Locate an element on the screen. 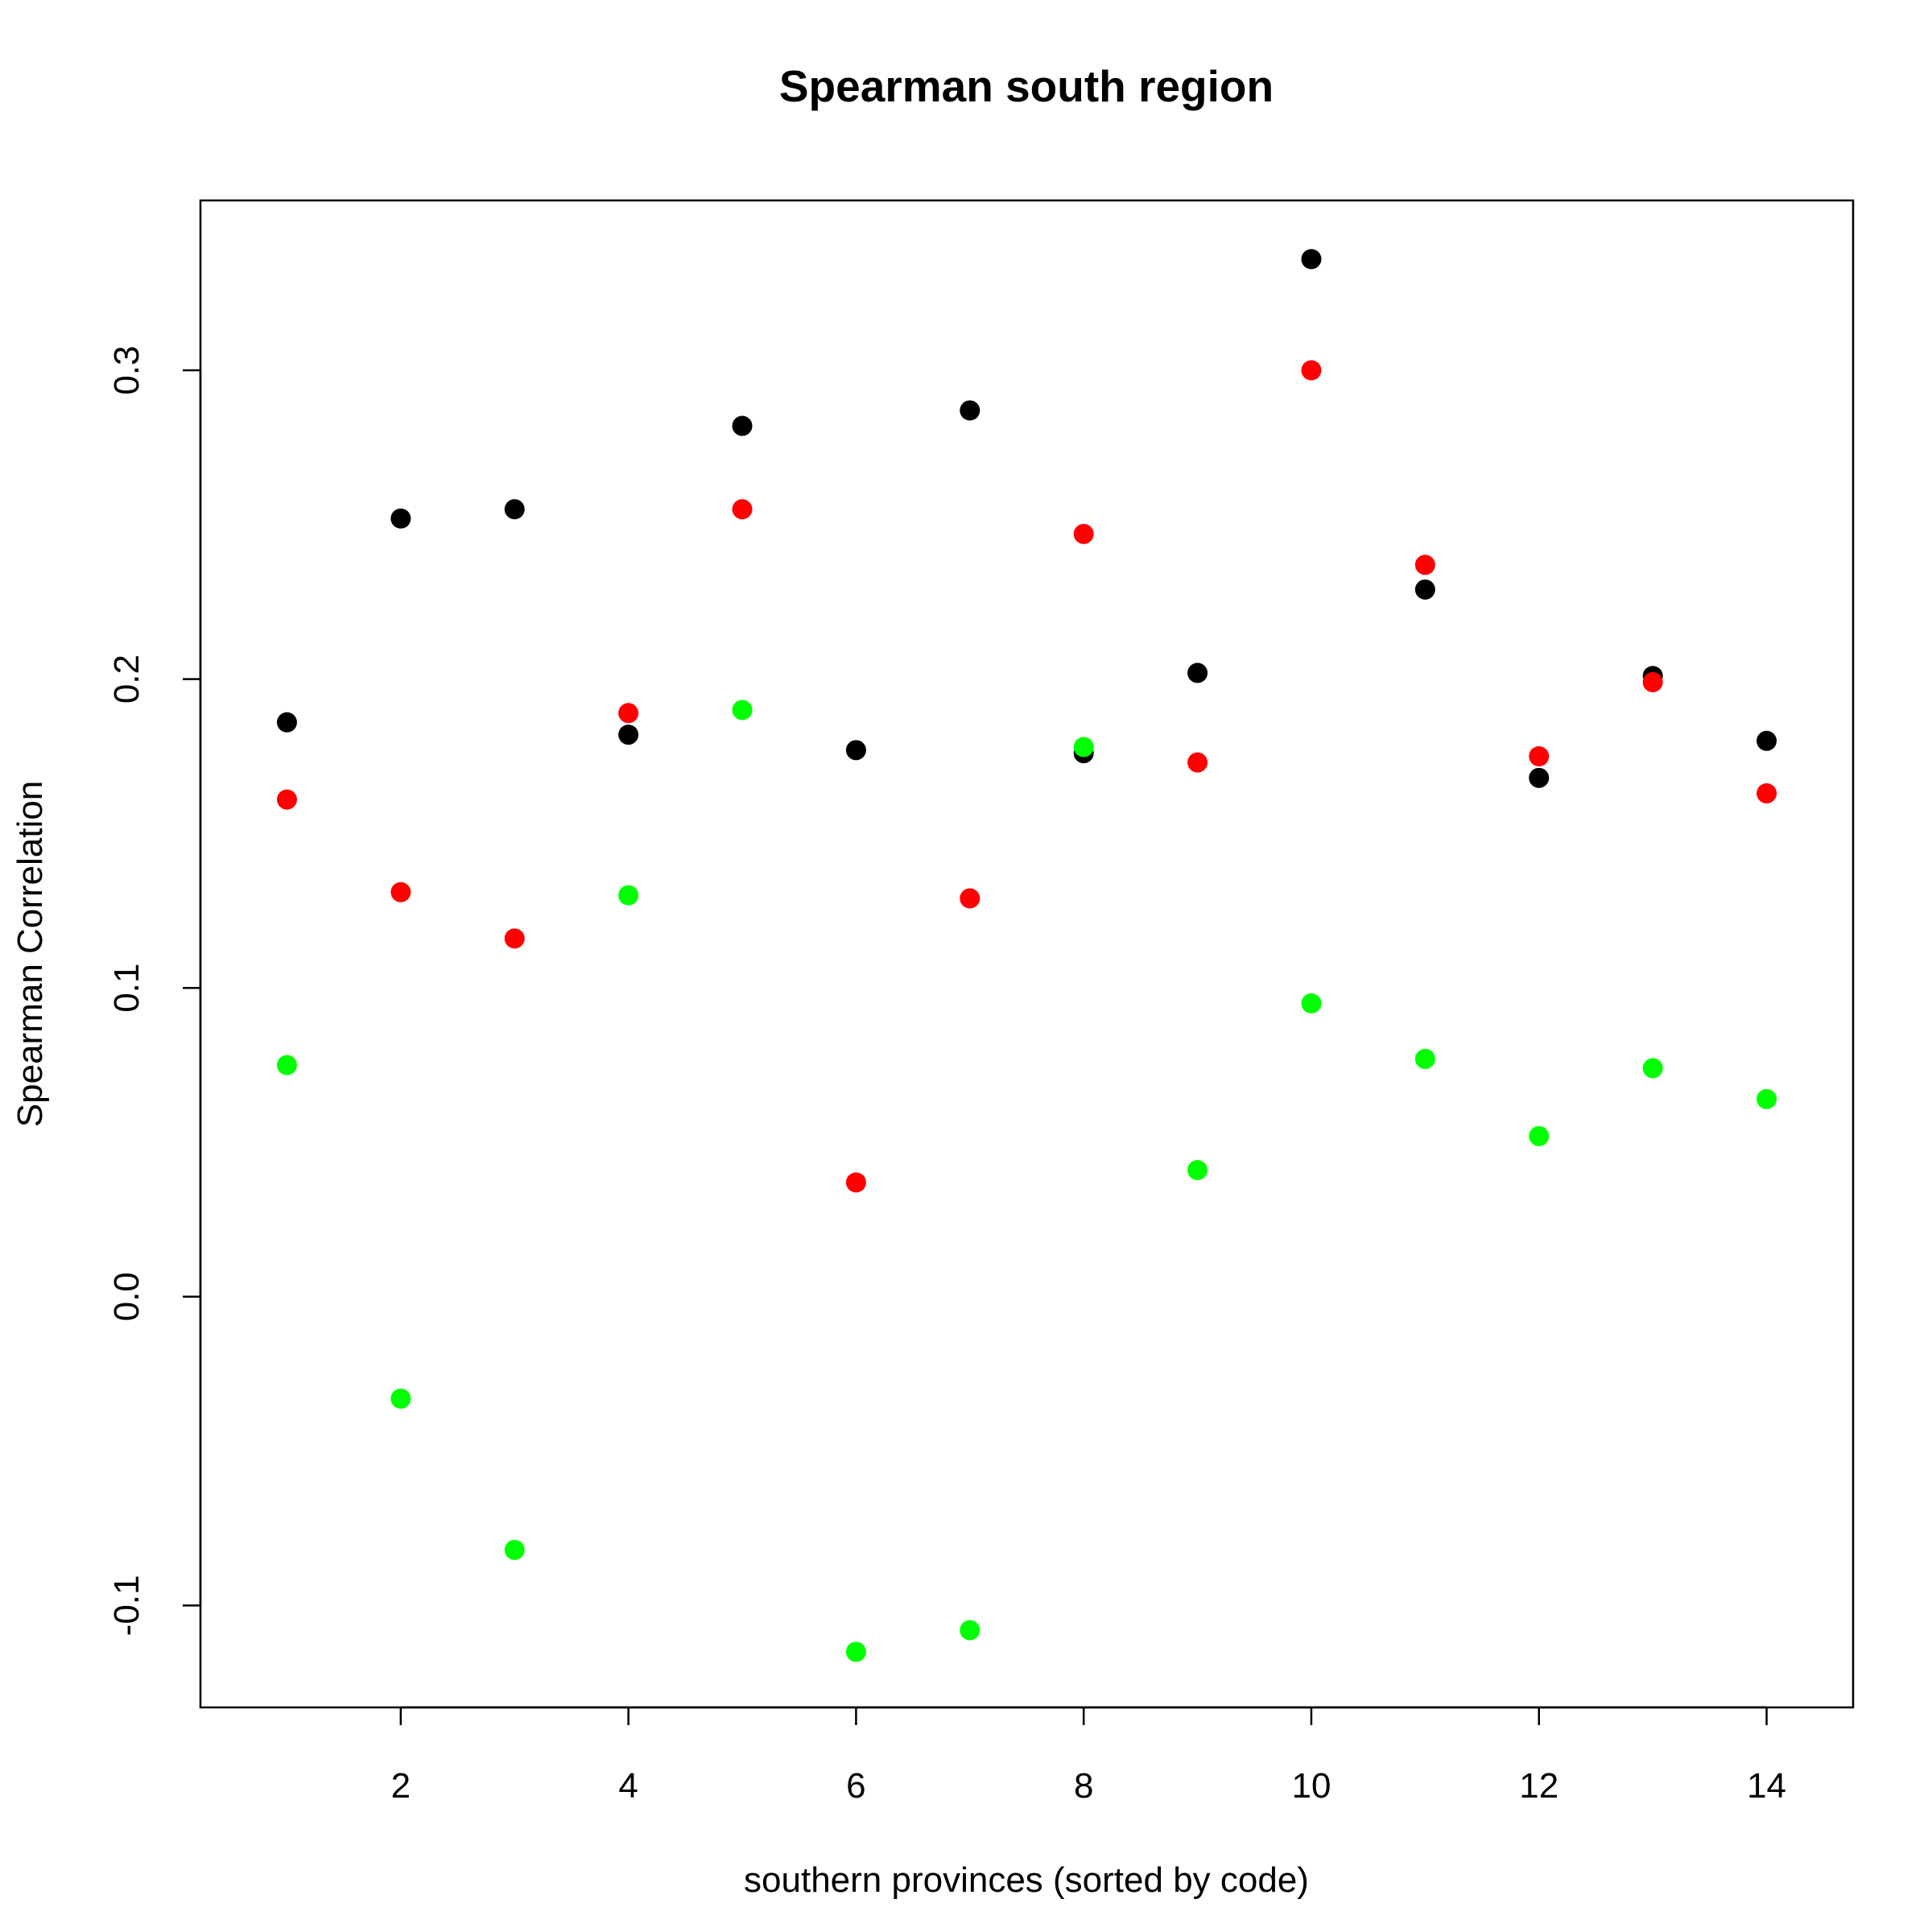  x-tick-label: 14 is located at coordinates (1767, 1786).